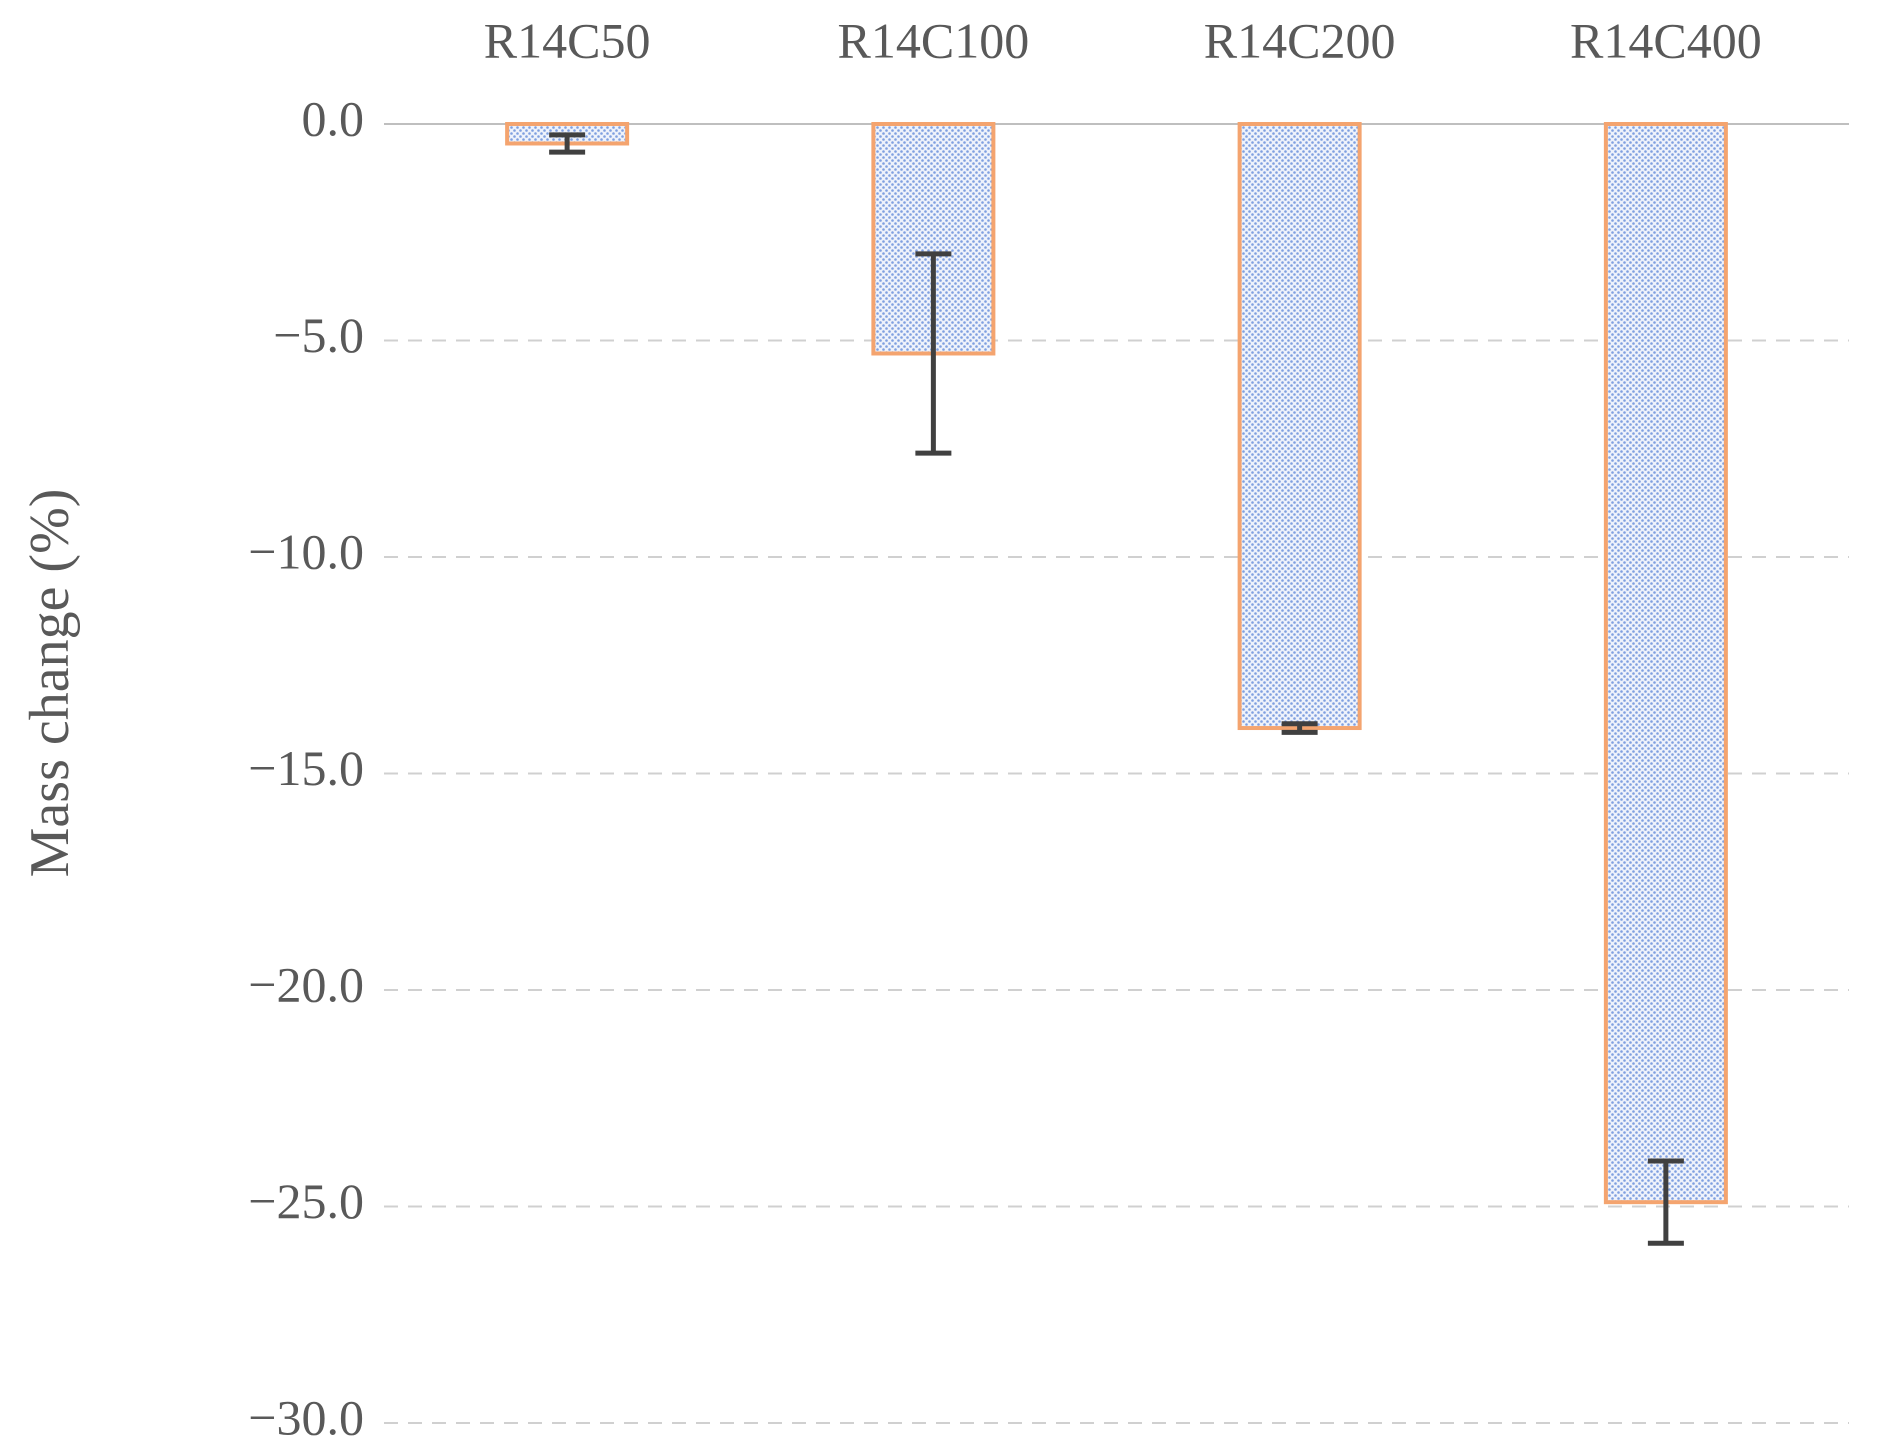  Describe the element at coordinates (306, 984) in the screenshot. I see `y-tick-label: −20.0` at that location.